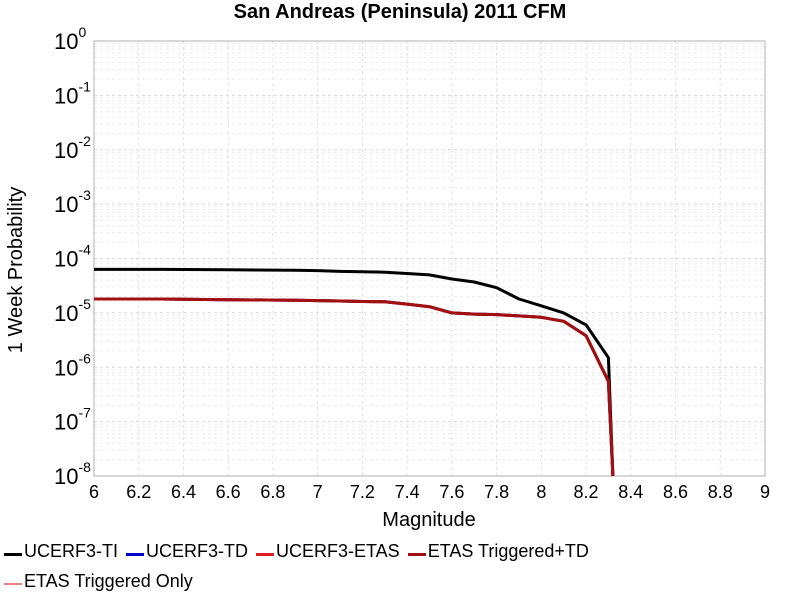 The height and width of the screenshot is (600, 800). I want to click on y-tick-label: 10⁻⁷, so click(72, 420).